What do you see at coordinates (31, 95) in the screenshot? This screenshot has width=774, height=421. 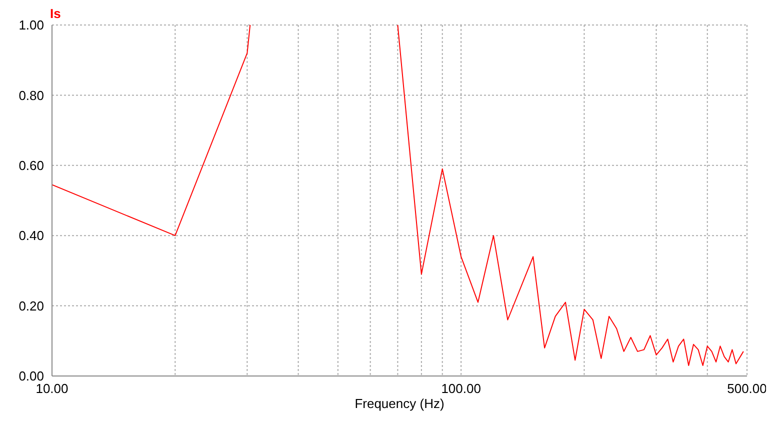 I see `y-tick-label: 0.80` at bounding box center [31, 95].